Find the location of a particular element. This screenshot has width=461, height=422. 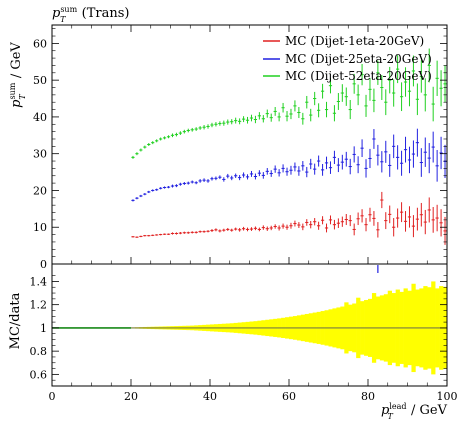

x-tick-label: 80 is located at coordinates (368, 396).